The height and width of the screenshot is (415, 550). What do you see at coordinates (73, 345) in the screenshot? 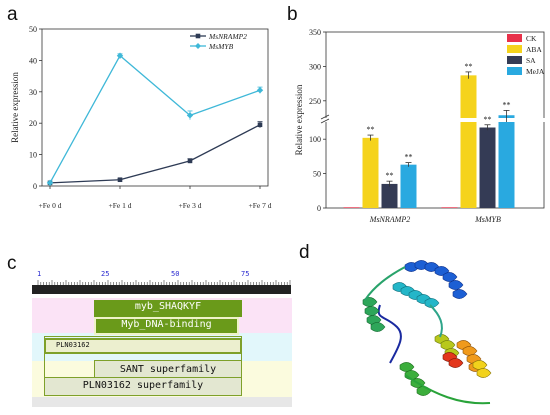
I see `domain-label: PLN03162` at bounding box center [73, 345].